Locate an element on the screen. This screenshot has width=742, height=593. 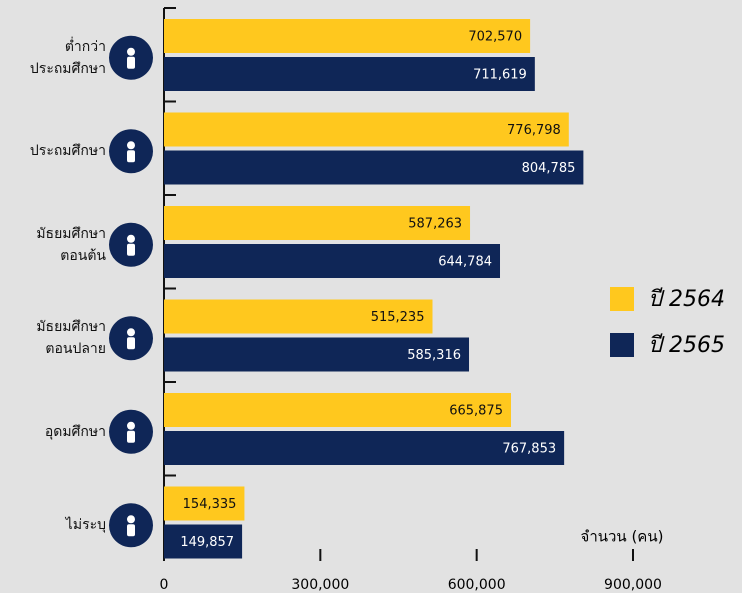
value-label: 585,316 is located at coordinates (434, 355).